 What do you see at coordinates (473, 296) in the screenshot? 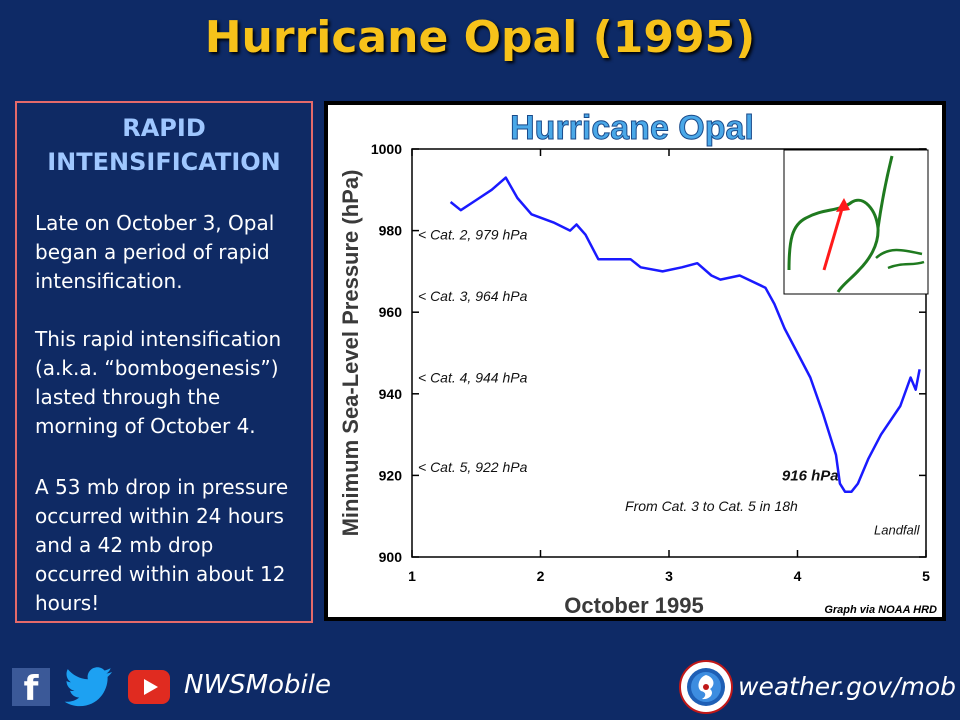
I see `category-label: < Cat. 3, 964 hPa` at bounding box center [473, 296].